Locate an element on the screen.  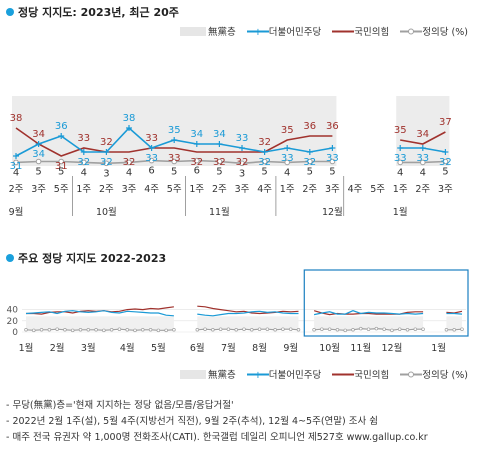
month-label: 3월 is located at coordinates (88, 348).